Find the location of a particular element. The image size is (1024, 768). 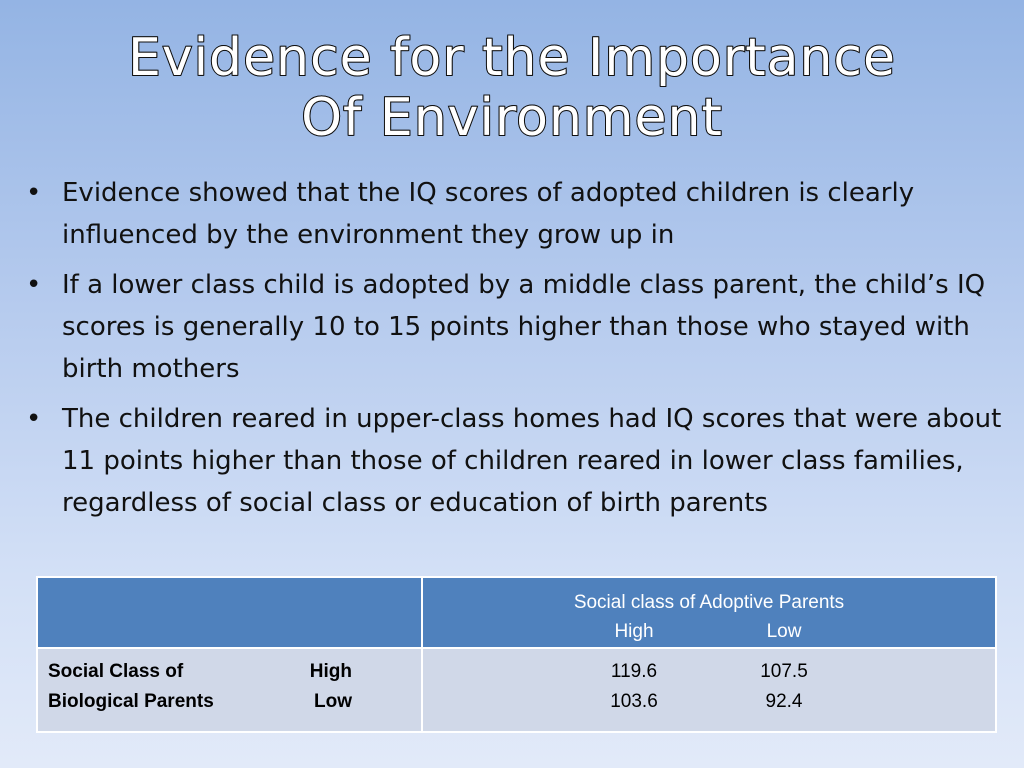

header-caption: Social class of Adoptive Parents is located at coordinates (709, 602).